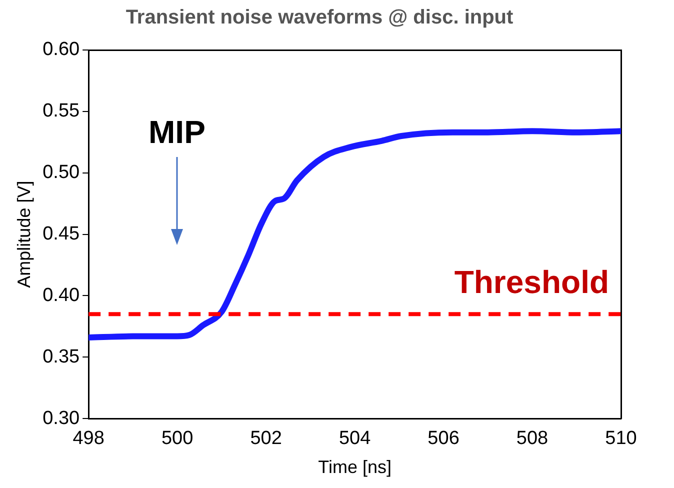 This screenshot has width=674, height=488. What do you see at coordinates (24, 234) in the screenshot?
I see `y-axis-title: Amplitude [V]` at bounding box center [24, 234].